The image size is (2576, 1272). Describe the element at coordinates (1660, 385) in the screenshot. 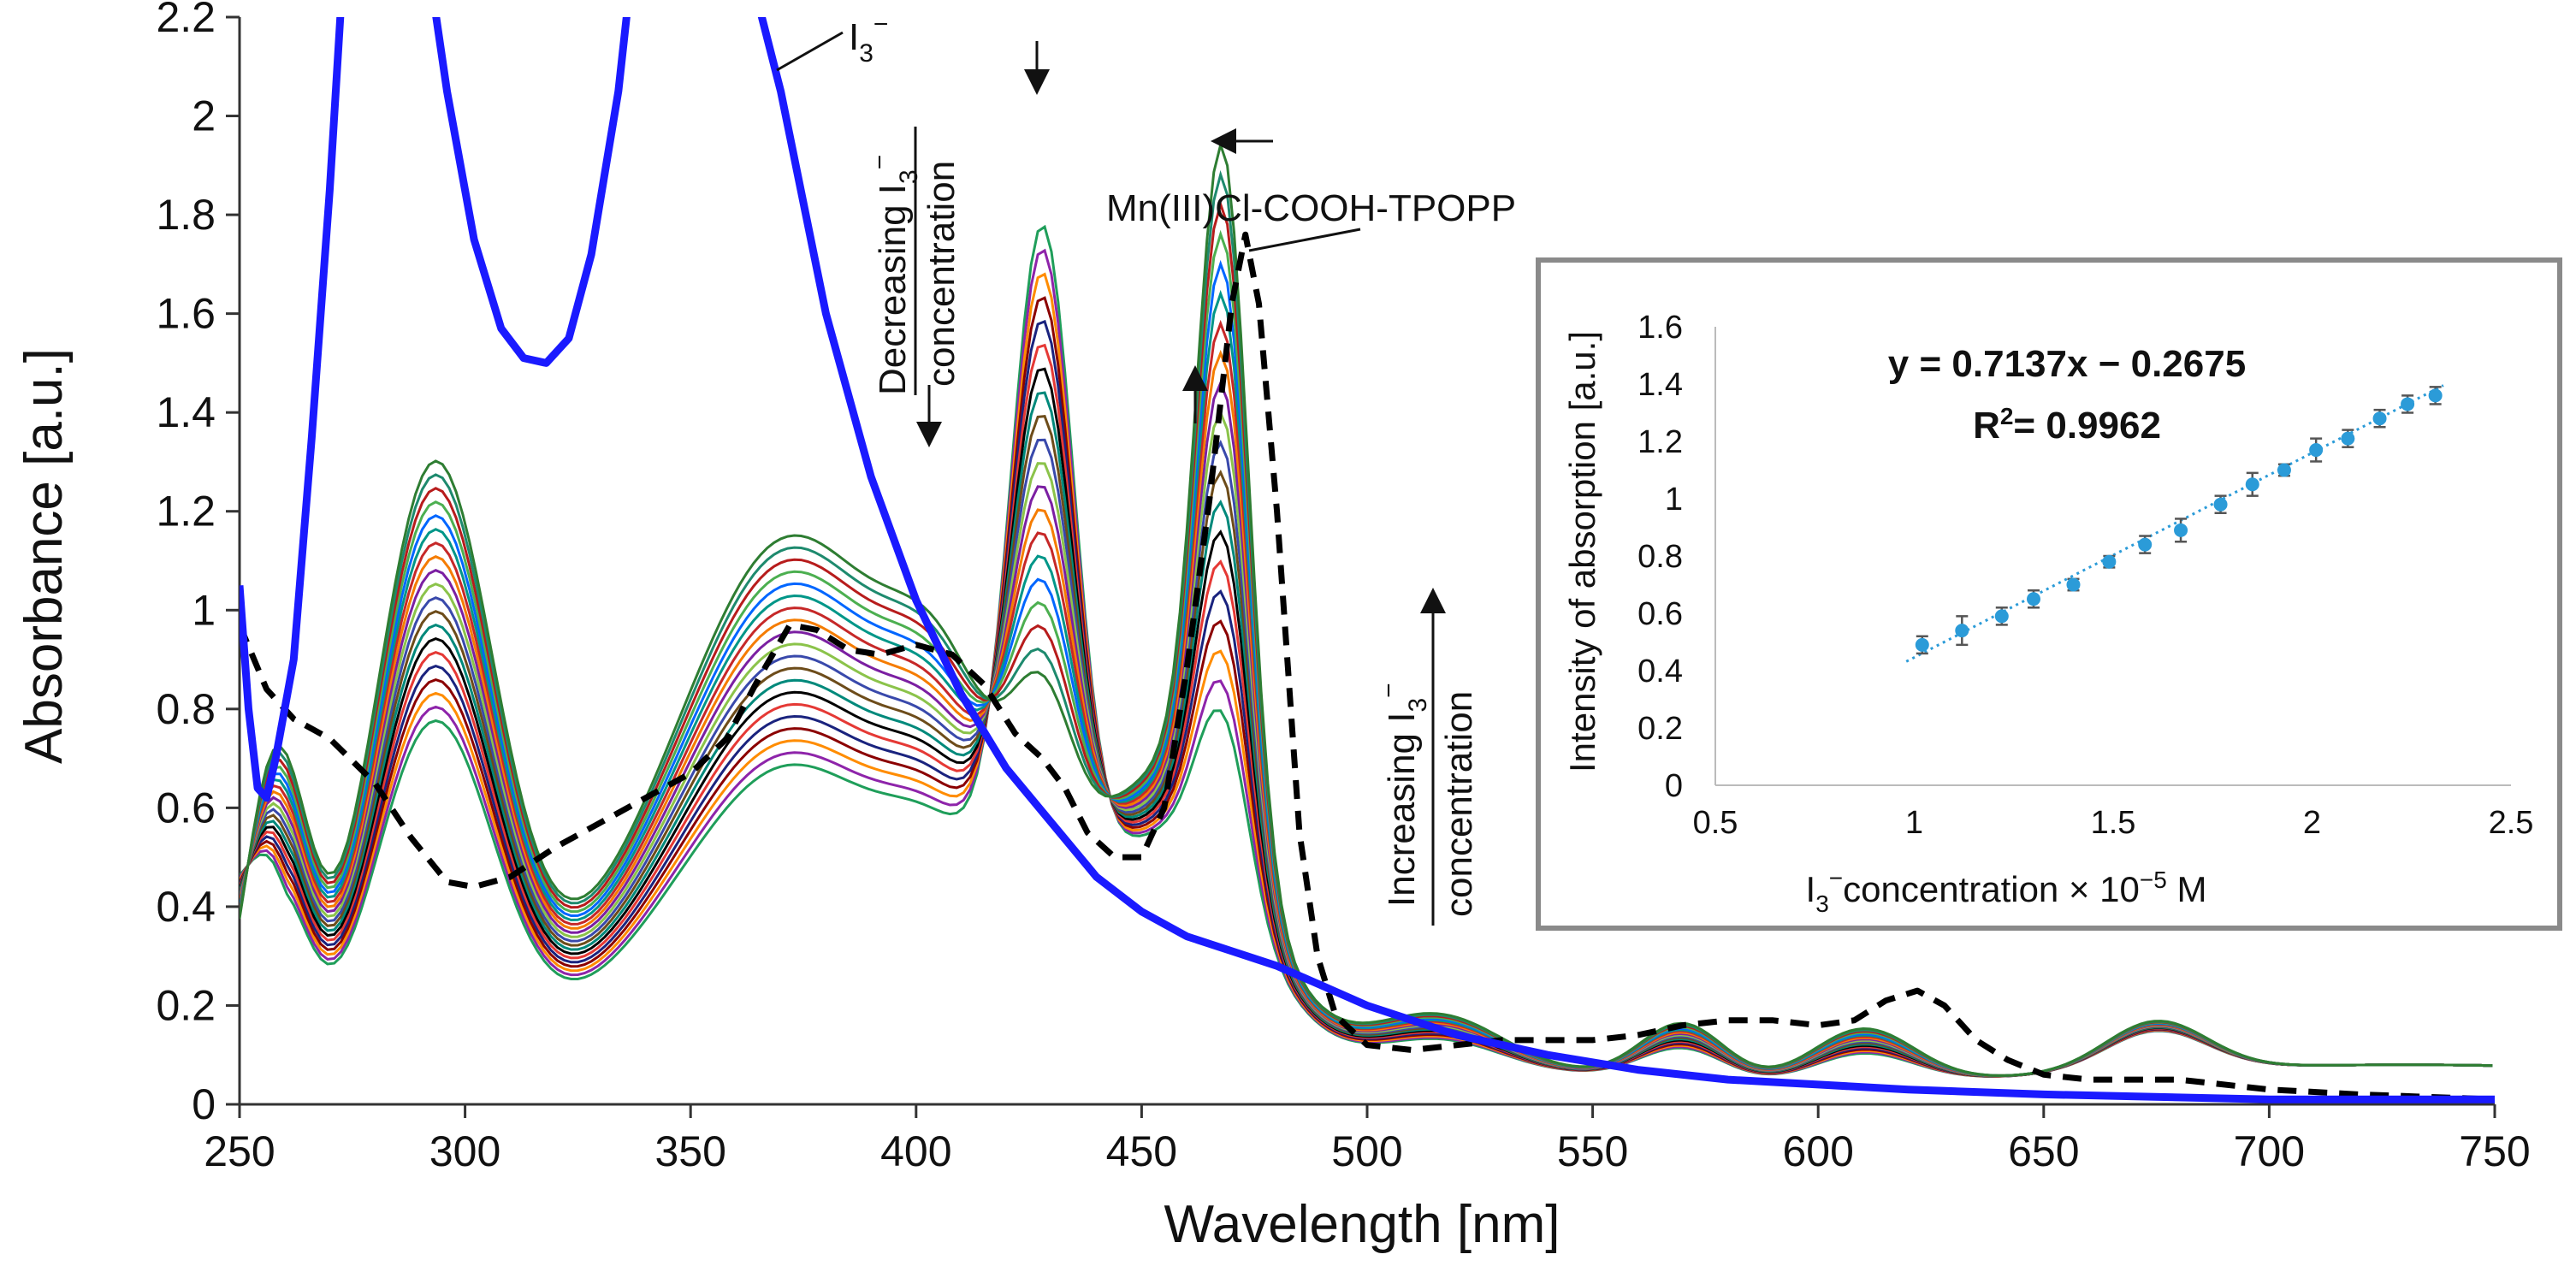

I see `inset-y-tick-label: 1.4` at that location.